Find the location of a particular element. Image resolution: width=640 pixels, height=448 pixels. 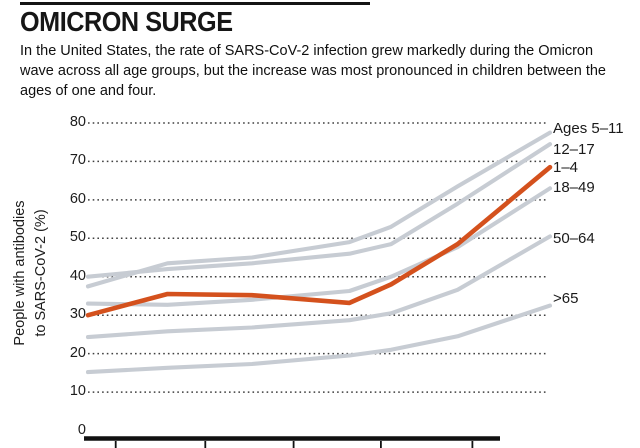

top-rule is located at coordinates (195, 3).